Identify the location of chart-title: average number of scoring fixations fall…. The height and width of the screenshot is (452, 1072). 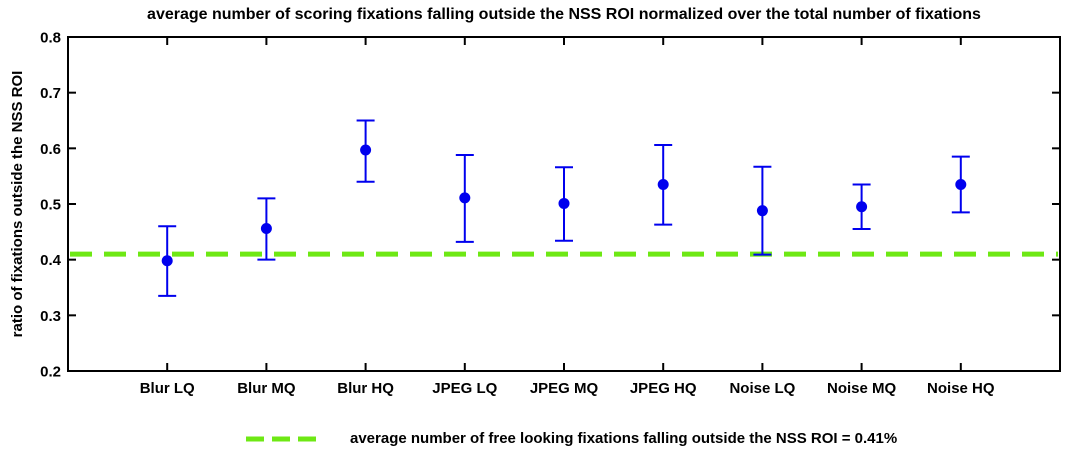
(564, 14).